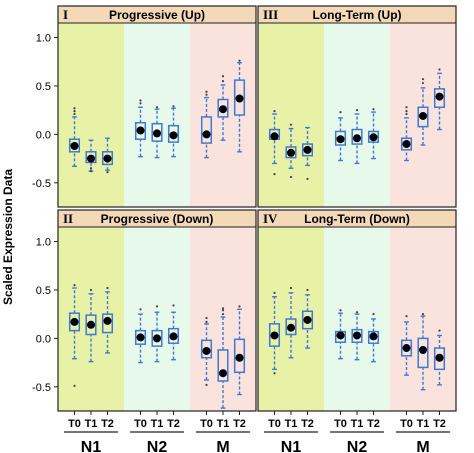 The image size is (474, 453). What do you see at coordinates (357, 115) in the screenshot?
I see `band-N2` at bounding box center [357, 115].